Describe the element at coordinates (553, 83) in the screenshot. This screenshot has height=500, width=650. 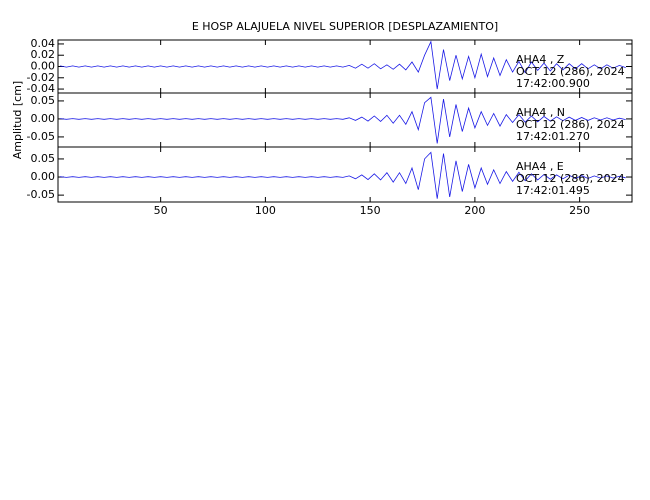
I see `annotation: 17:42:00.900` at that location.